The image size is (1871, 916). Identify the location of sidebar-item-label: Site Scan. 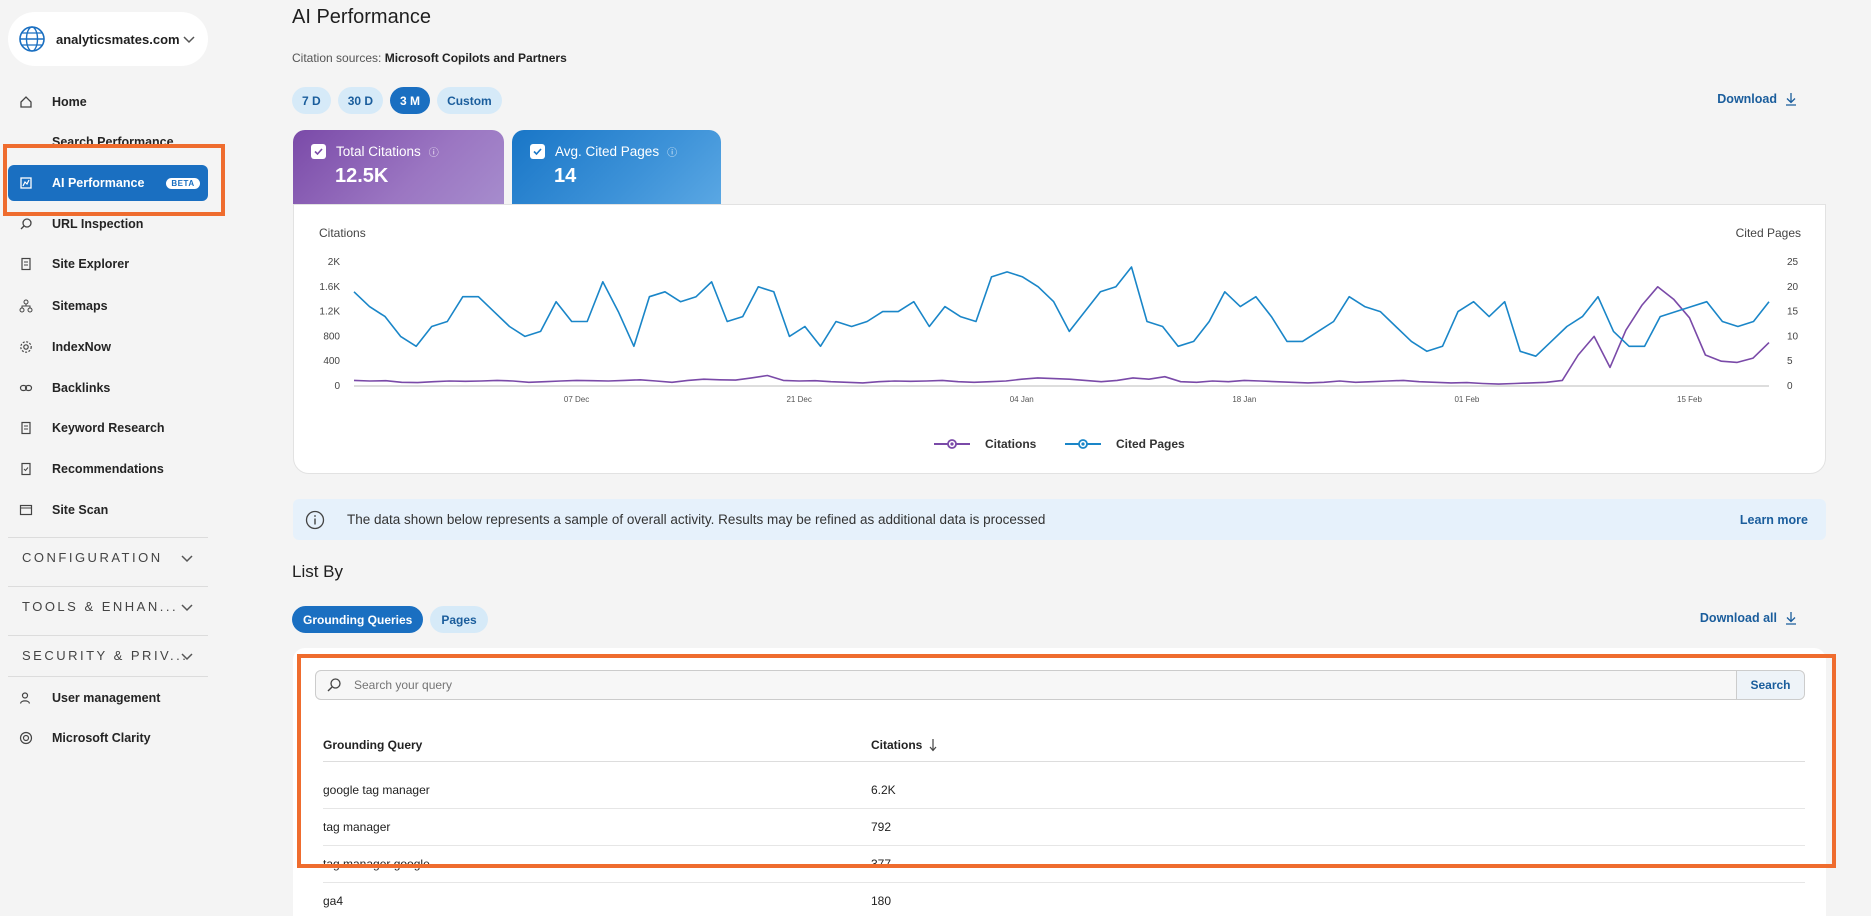
(80, 510).